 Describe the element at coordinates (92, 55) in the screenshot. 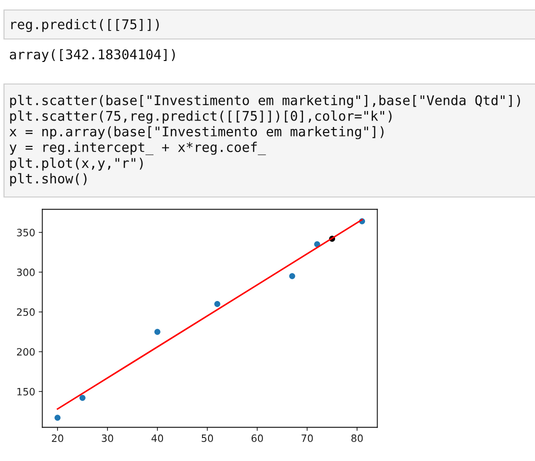

I see `text: array([342.18304104])` at that location.